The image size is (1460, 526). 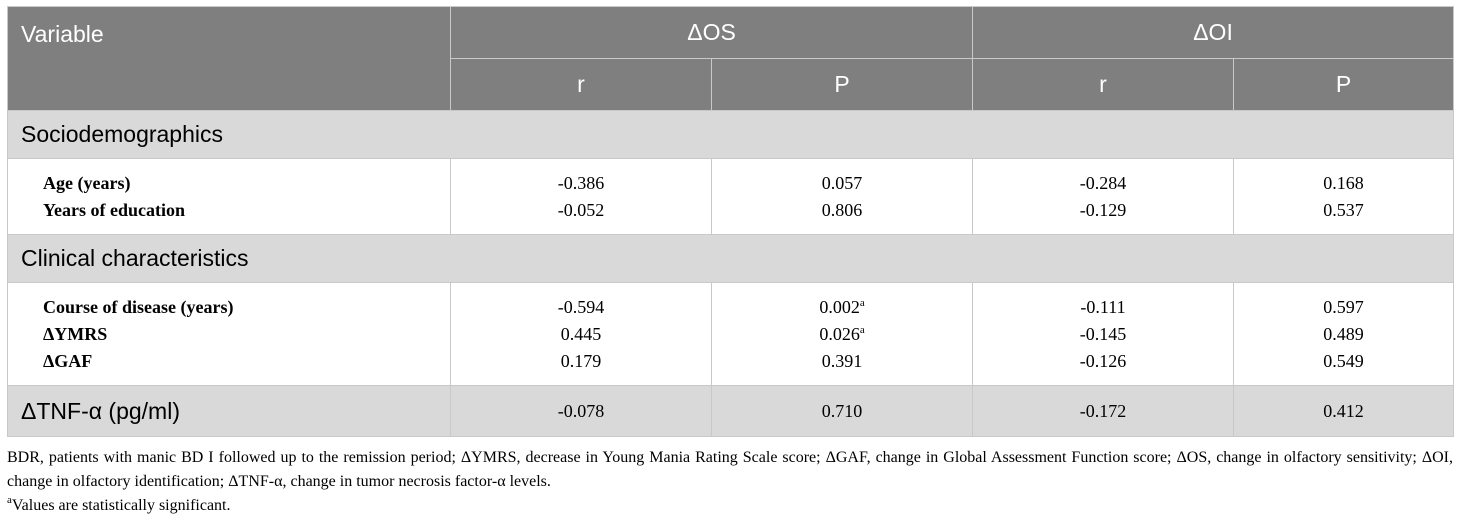 I want to click on os-r-cell: -0.594 0.445 0.179, so click(x=581, y=334).